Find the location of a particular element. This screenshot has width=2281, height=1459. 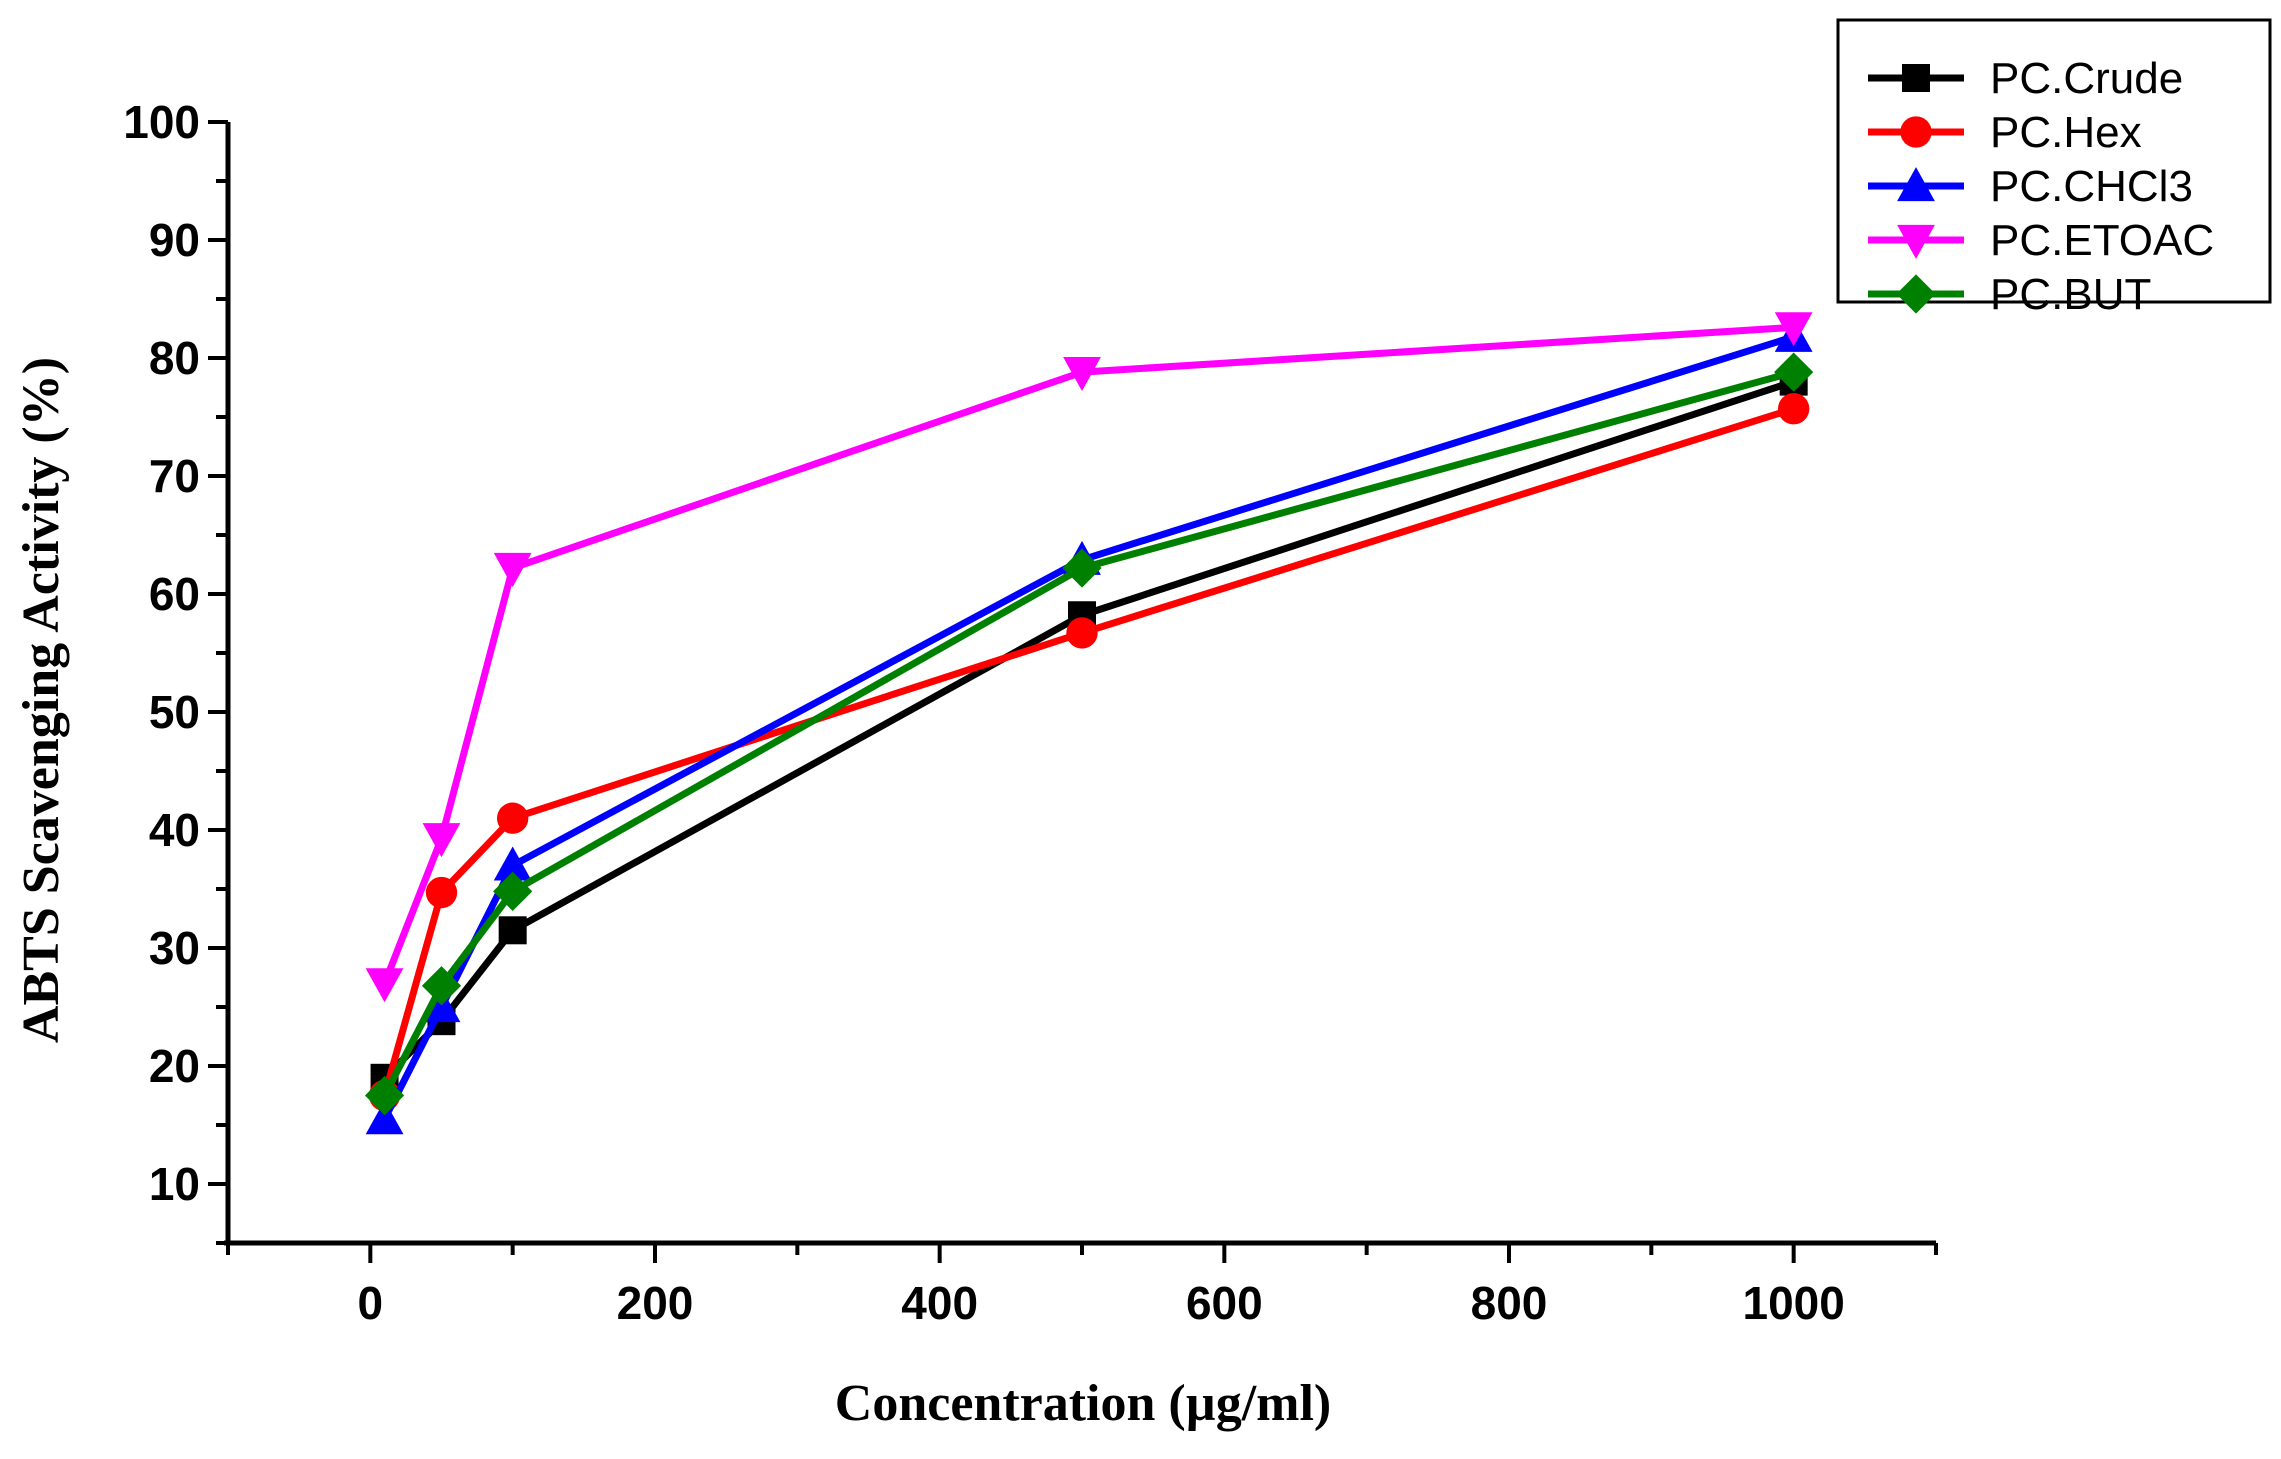

legend-item: PC.CHCl3 is located at coordinates (2030, 186).